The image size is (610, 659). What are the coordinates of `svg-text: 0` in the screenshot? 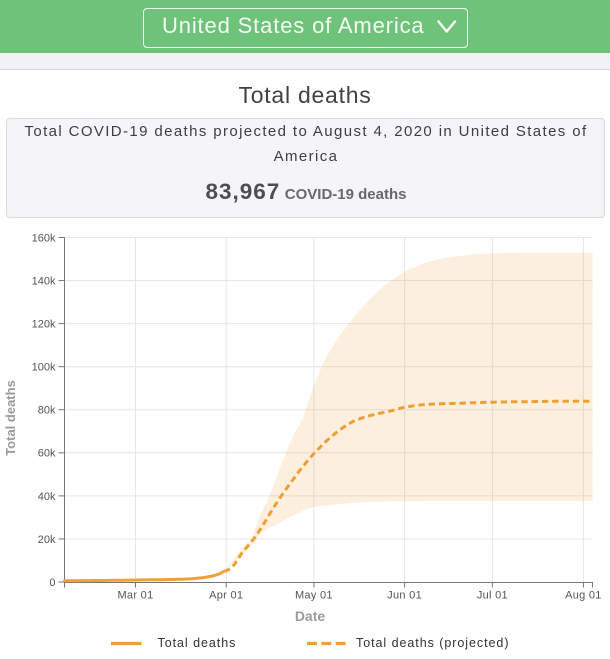 It's located at (52, 583).